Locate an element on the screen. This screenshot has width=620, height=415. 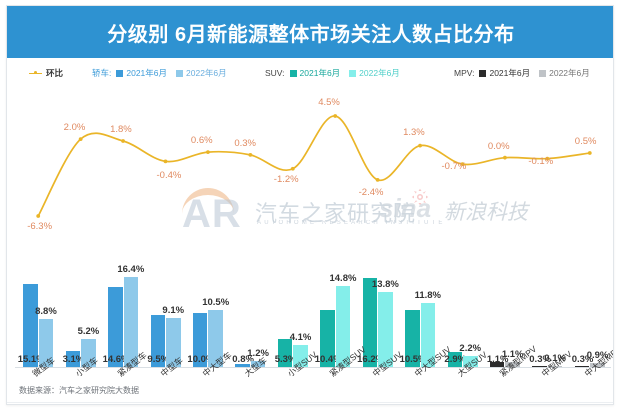
legend-label-mpv-2022: 2022年6月 is located at coordinates (569, 73).